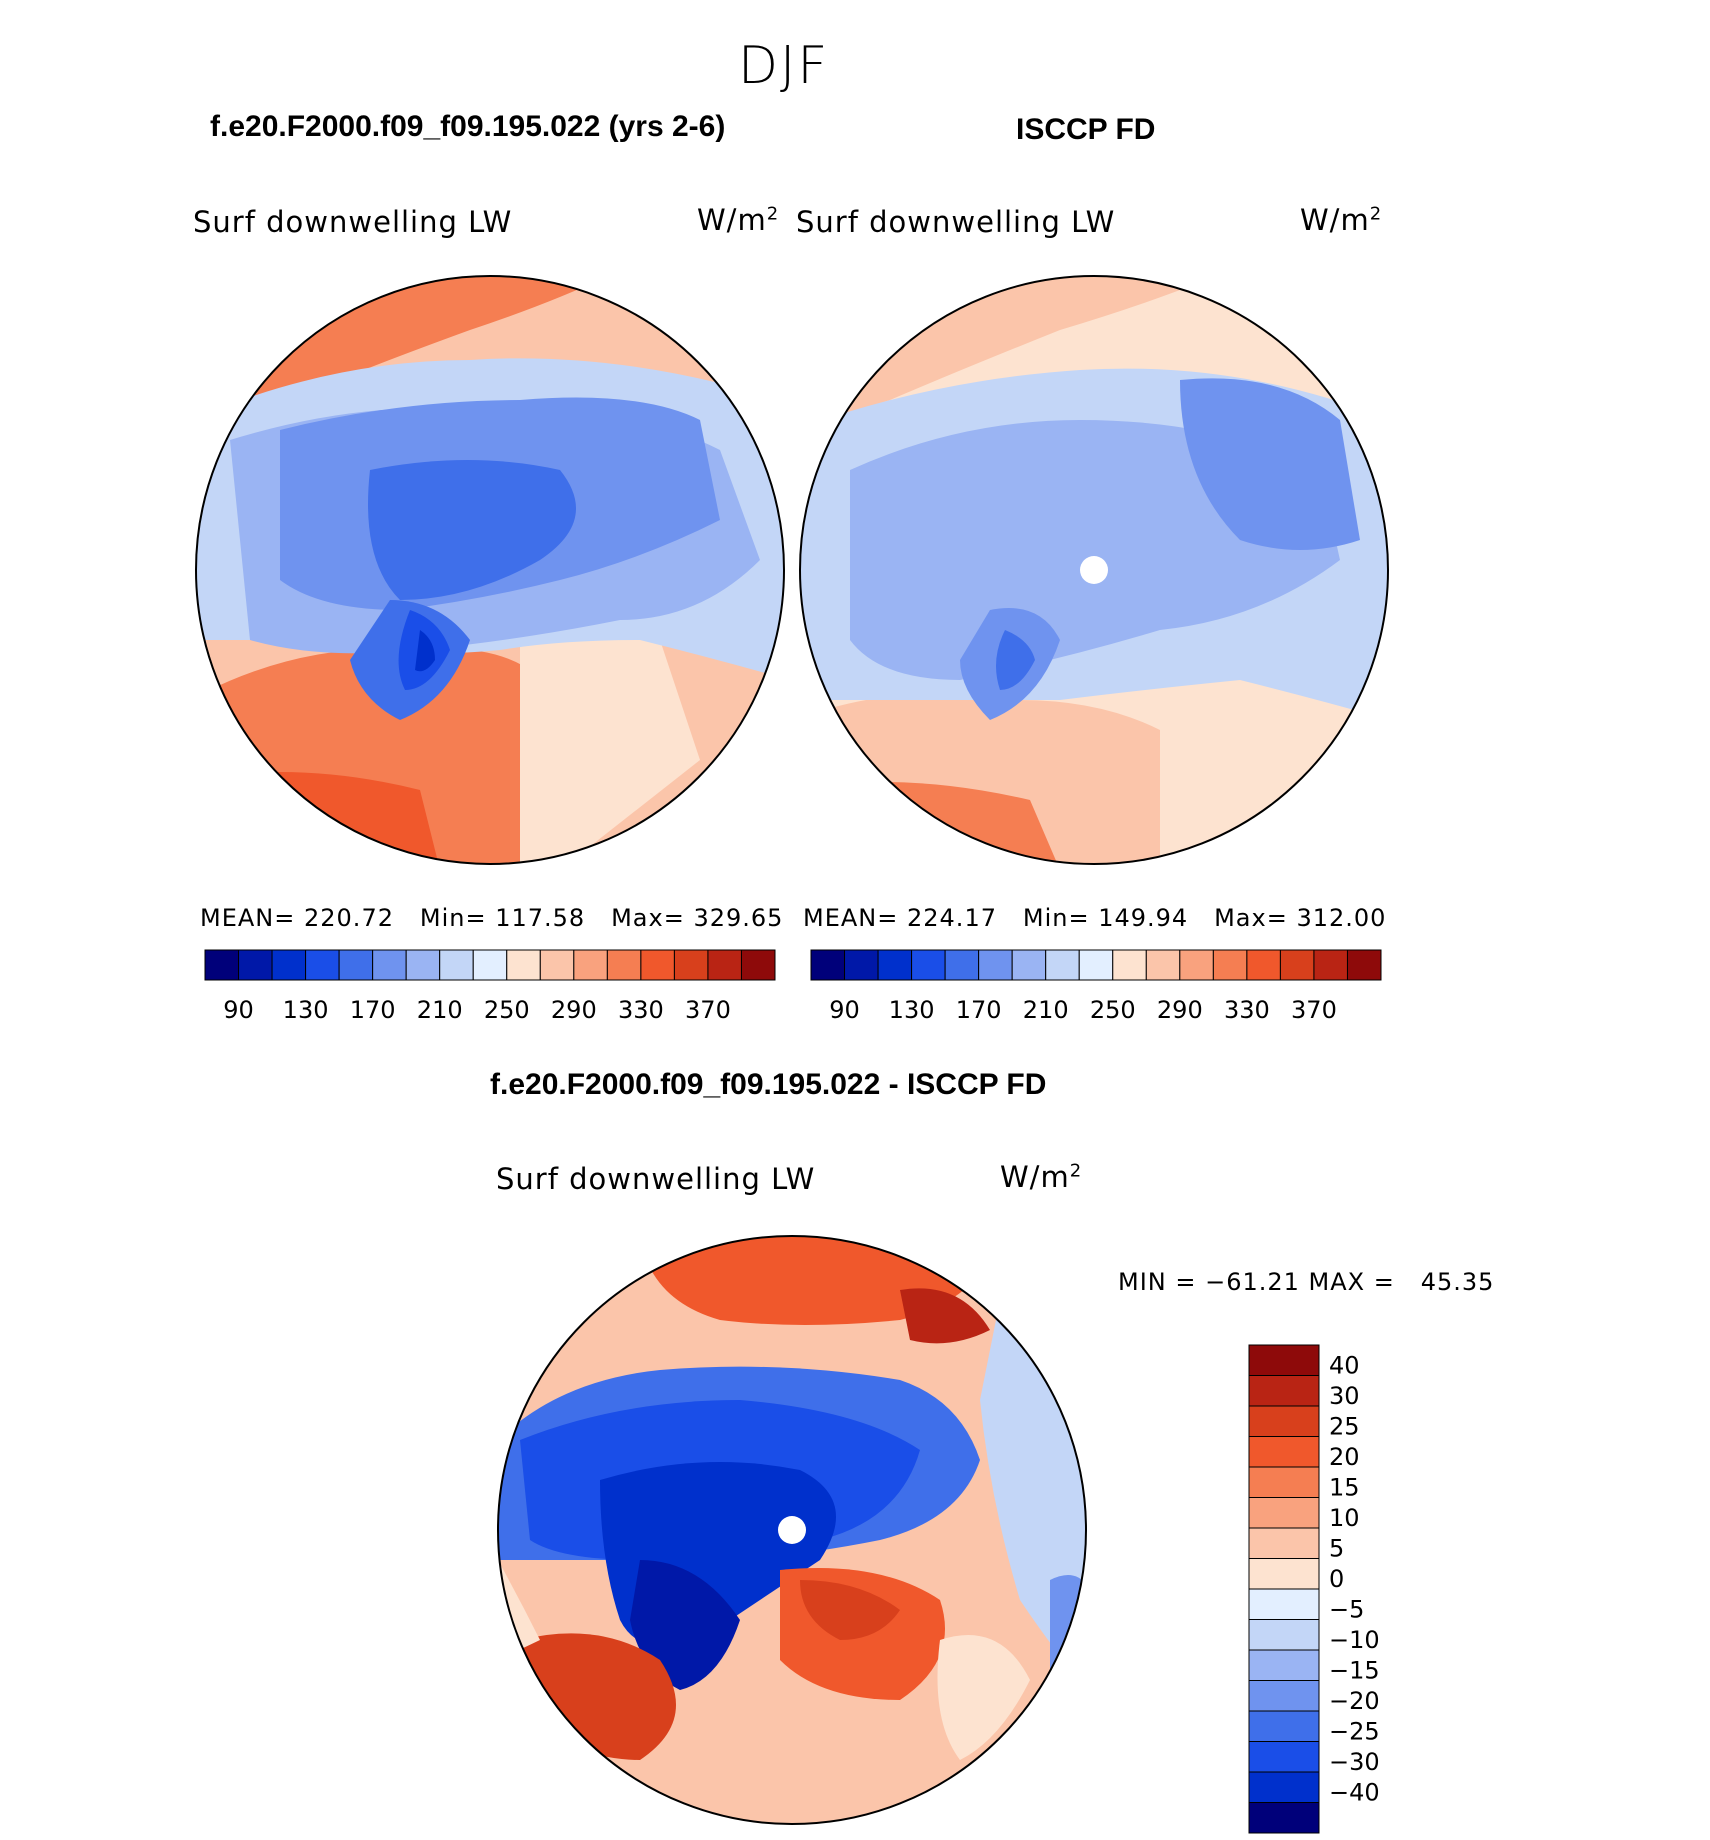  Describe the element at coordinates (1336, 1579) in the screenshot. I see `colorbar3-tick-7: 0` at that location.